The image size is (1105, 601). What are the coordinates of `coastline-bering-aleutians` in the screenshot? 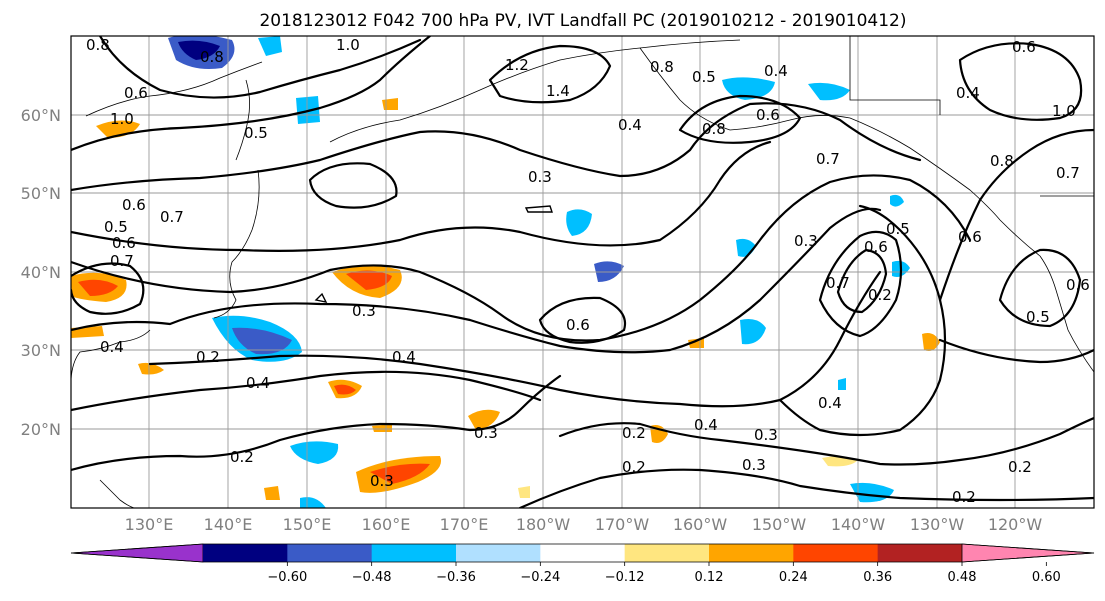 It's located at (535, 91).